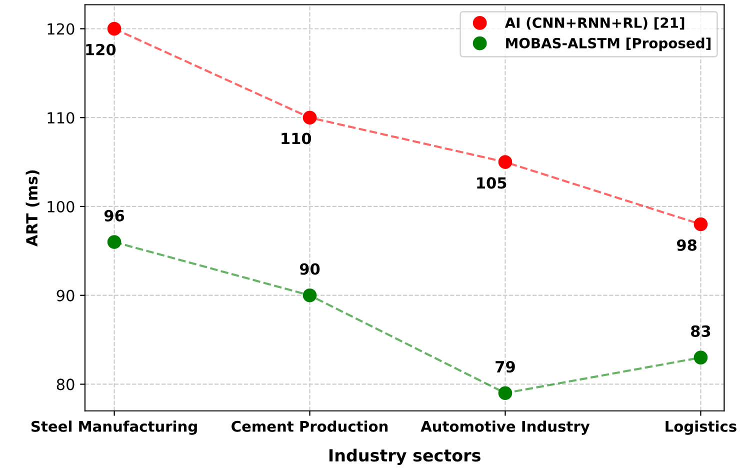 The height and width of the screenshot is (475, 752). Describe the element at coordinates (594, 23) in the screenshot. I see `legend-label: AI (CNN+RNN+RL) [21]` at that location.